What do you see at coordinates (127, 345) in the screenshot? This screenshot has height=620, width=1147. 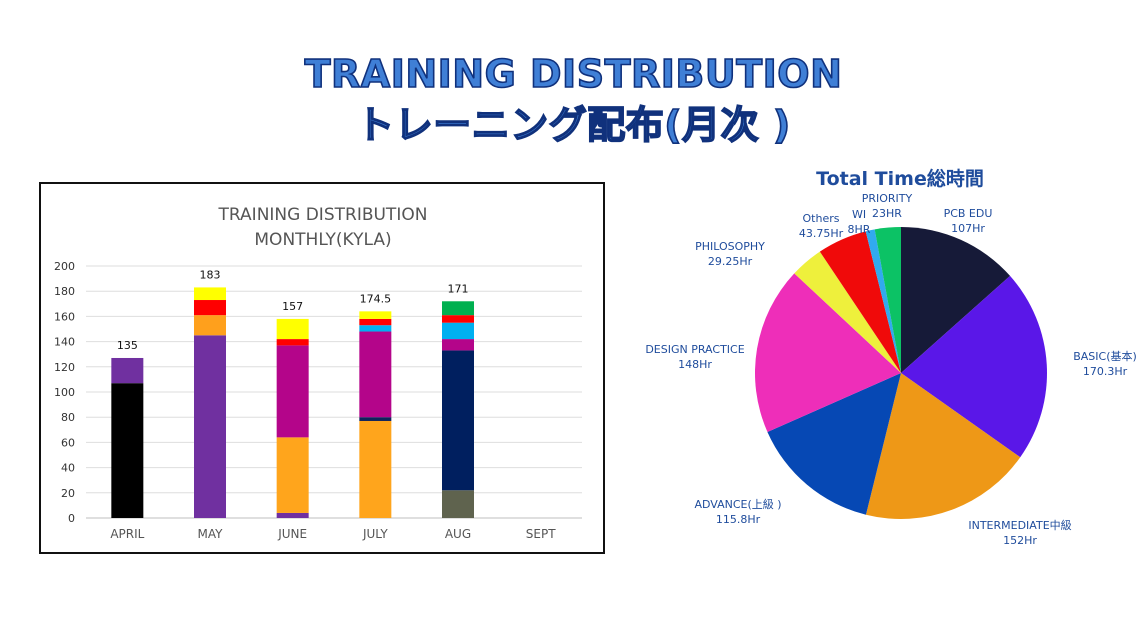 I see `bar-total-label: 135` at bounding box center [127, 345].